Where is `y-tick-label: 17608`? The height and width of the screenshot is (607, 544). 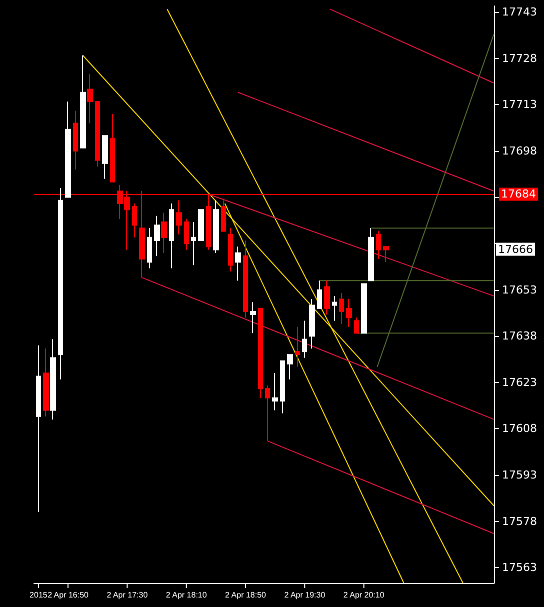
y-tick-label: 17608 is located at coordinates (519, 429).